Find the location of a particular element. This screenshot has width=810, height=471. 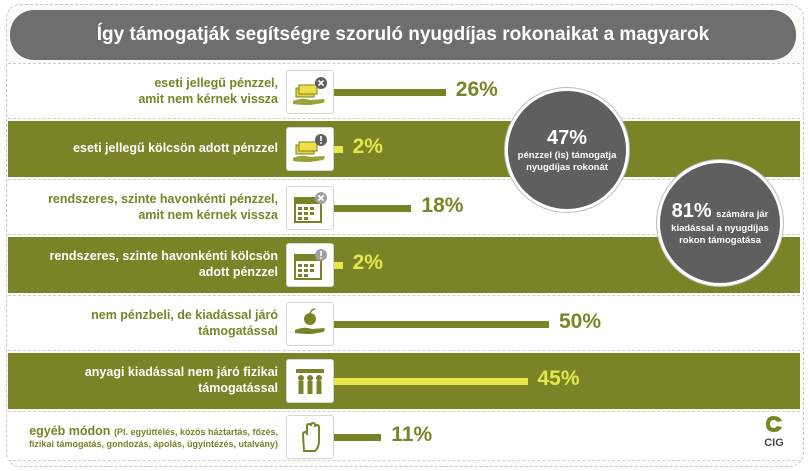

data-label: 45% is located at coordinates (558, 378).